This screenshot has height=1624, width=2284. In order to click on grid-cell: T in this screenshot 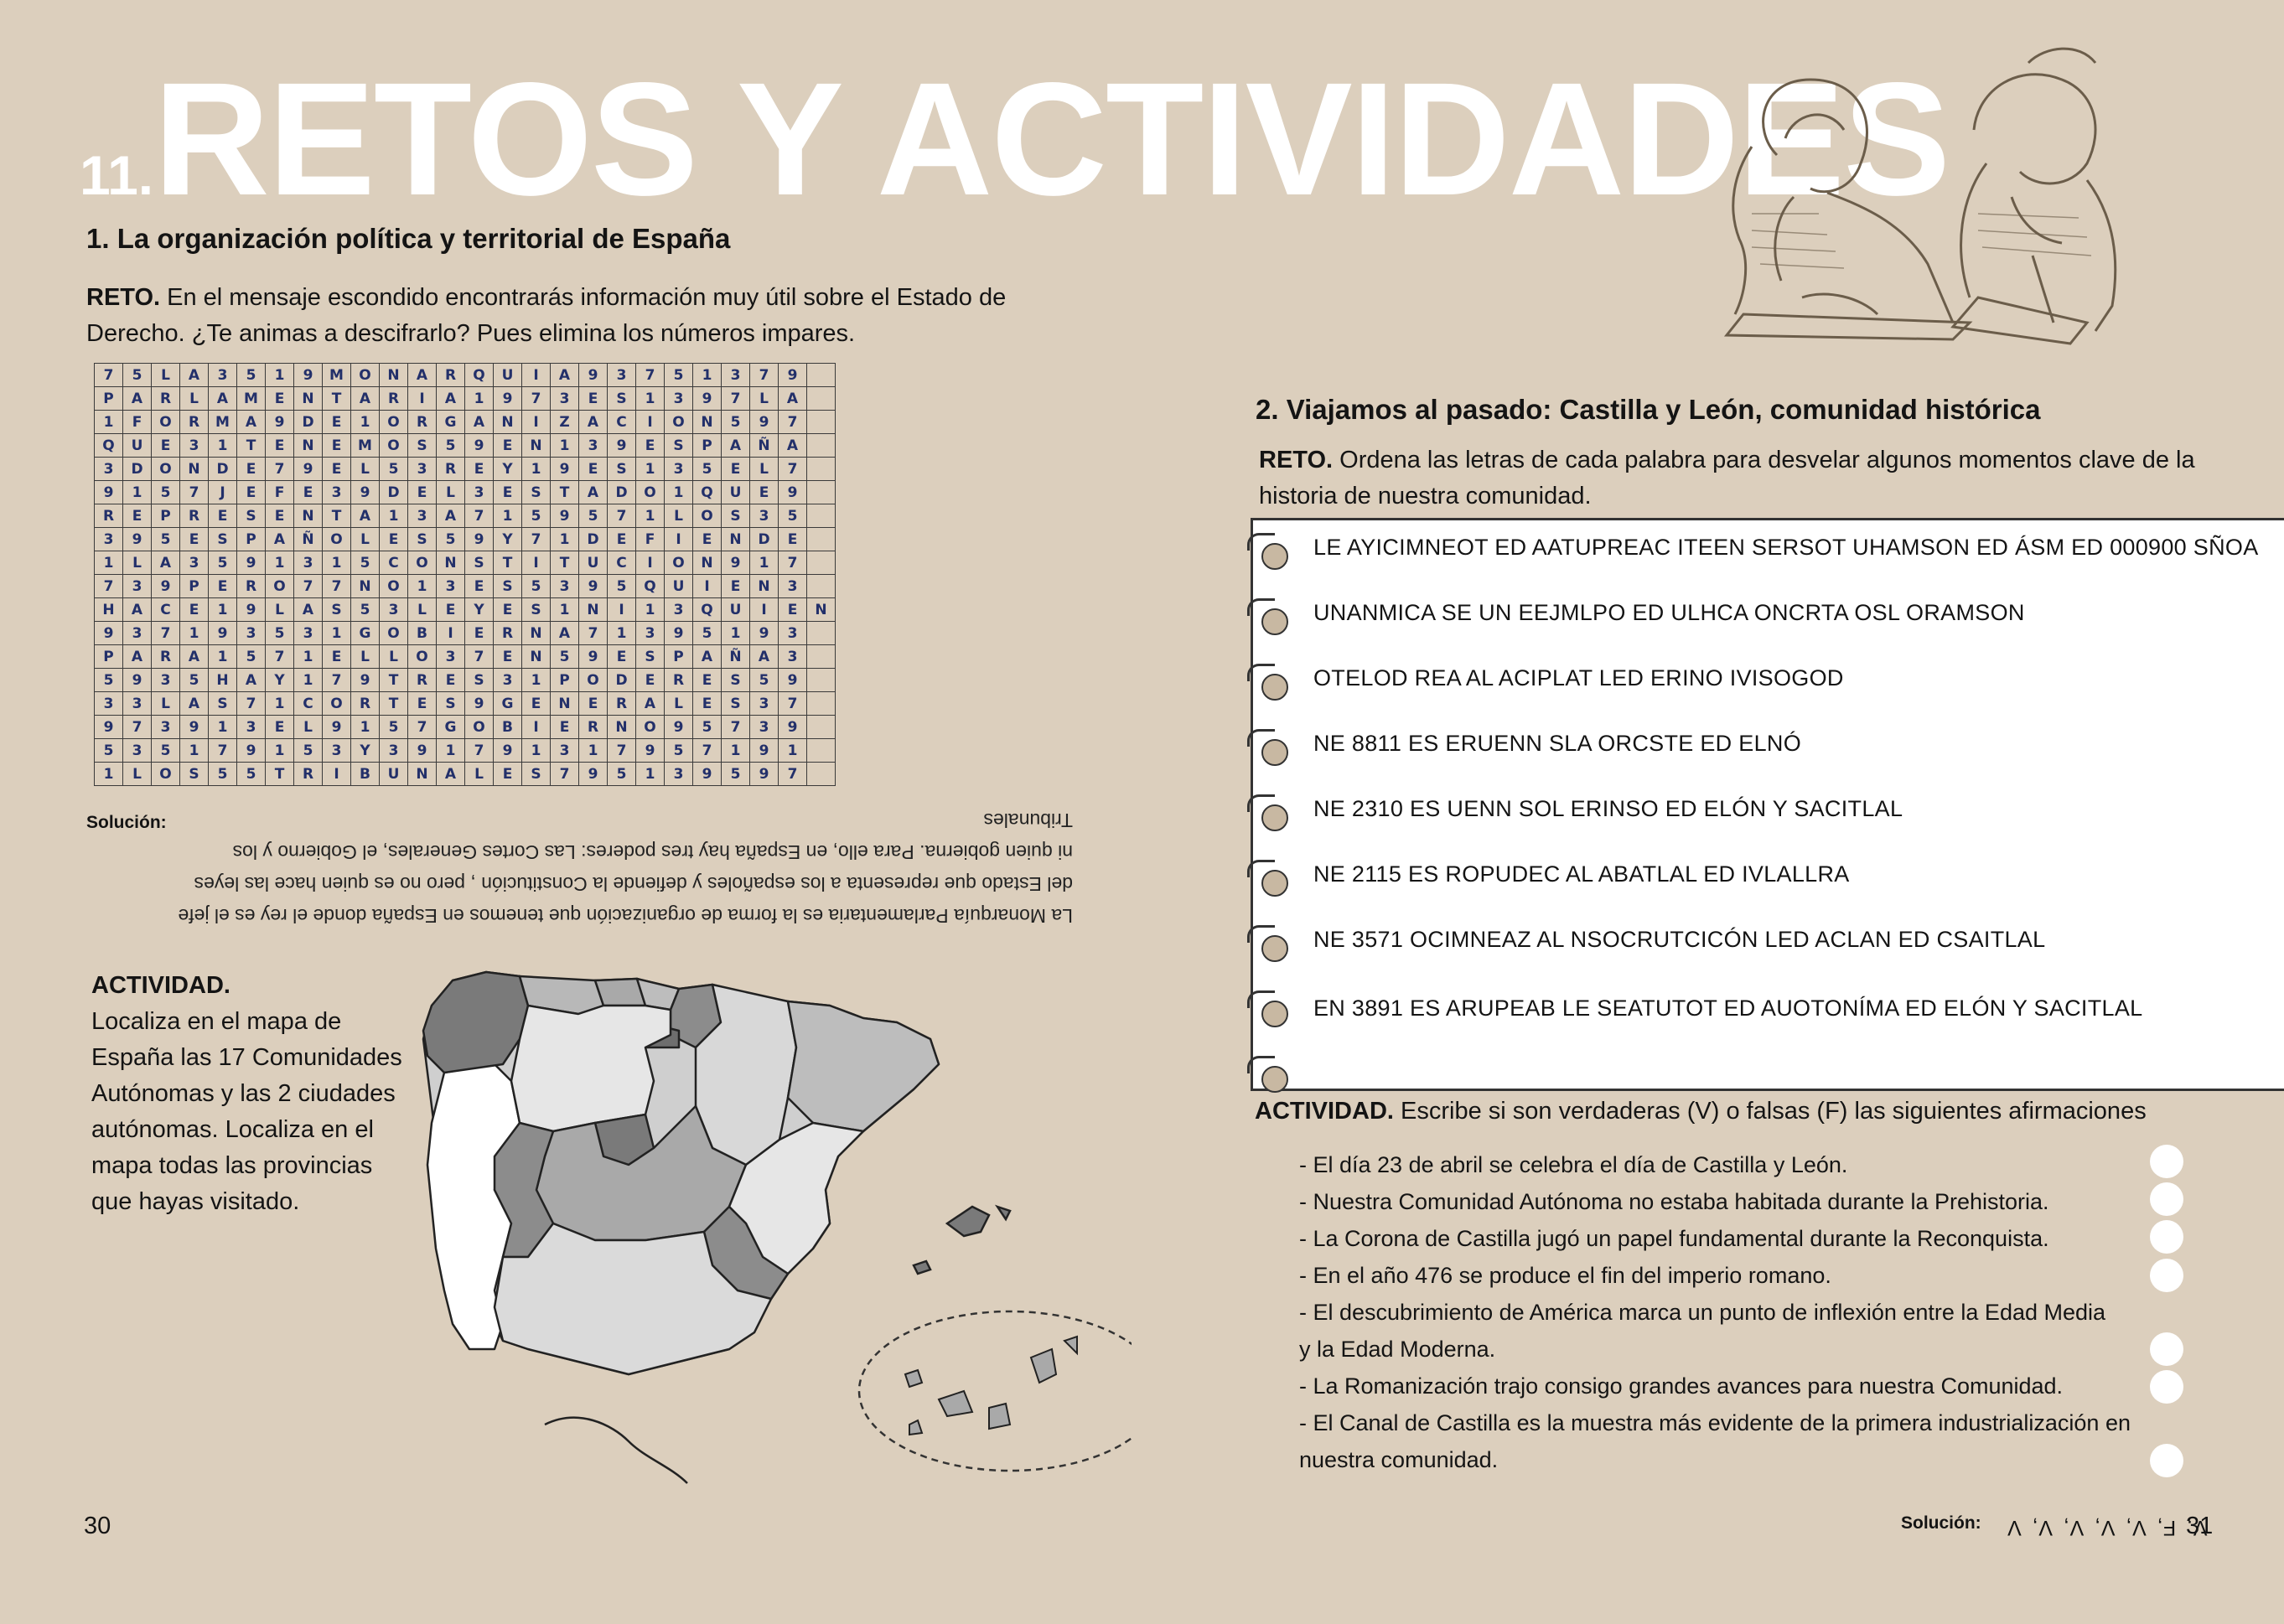, I will do `click(251, 445)`.